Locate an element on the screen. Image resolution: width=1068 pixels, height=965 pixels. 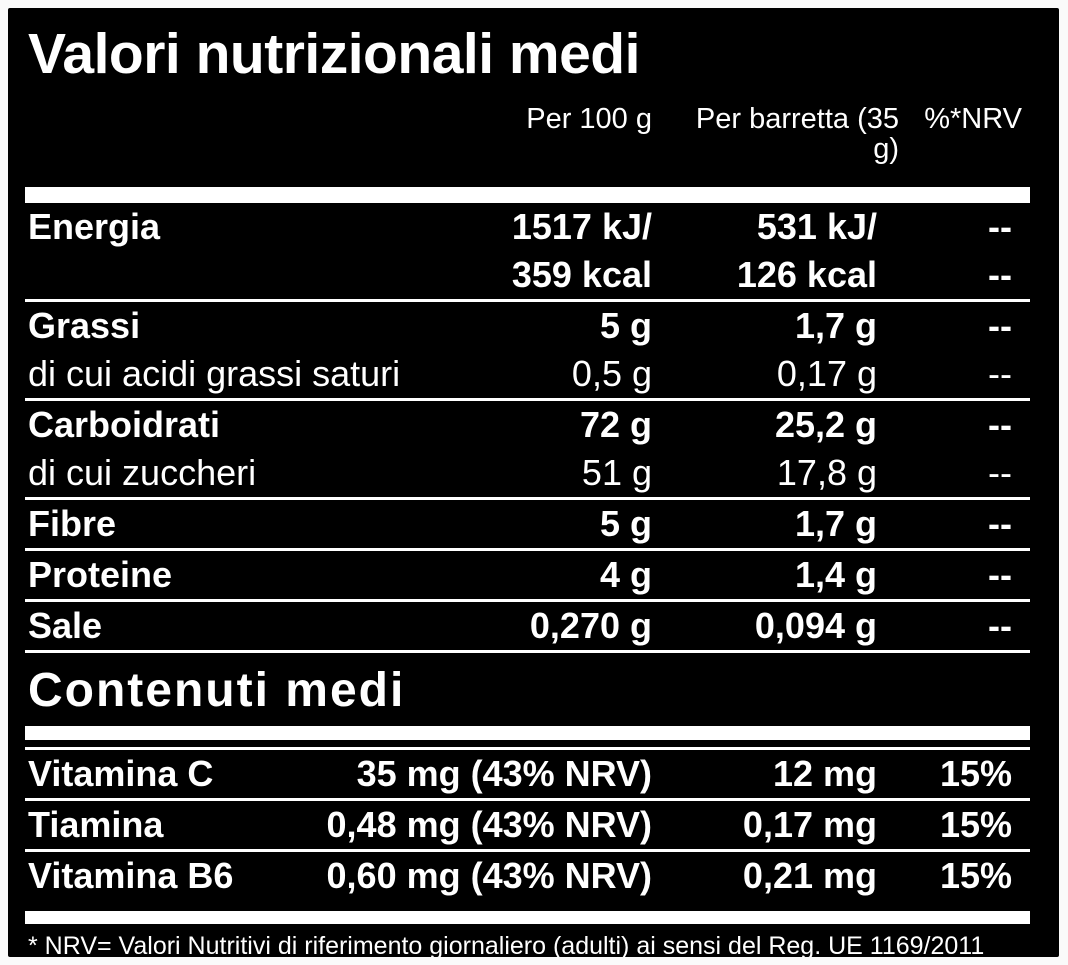
row-label: Vitamina B6 is located at coordinates (131, 875).